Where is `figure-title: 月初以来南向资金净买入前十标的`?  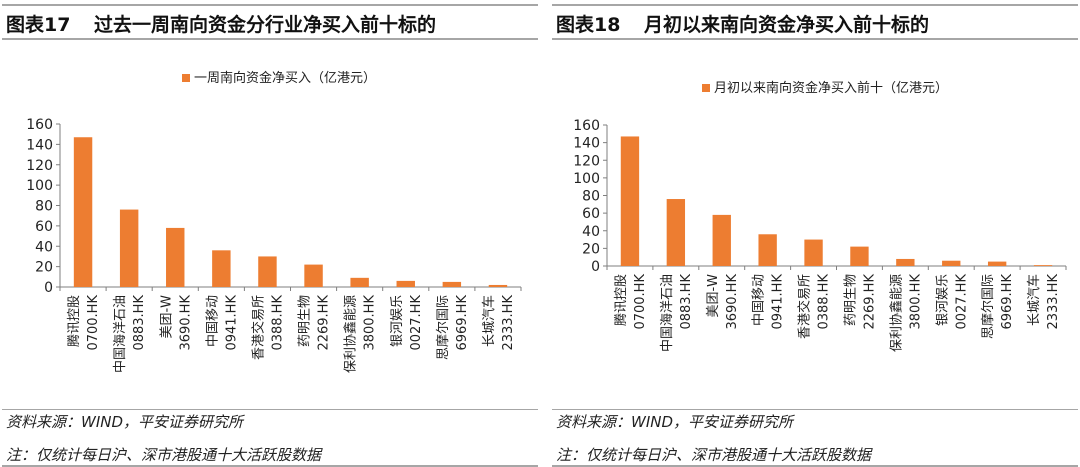 figure-title: 月初以来南向资金净买入前十标的 is located at coordinates (787, 25).